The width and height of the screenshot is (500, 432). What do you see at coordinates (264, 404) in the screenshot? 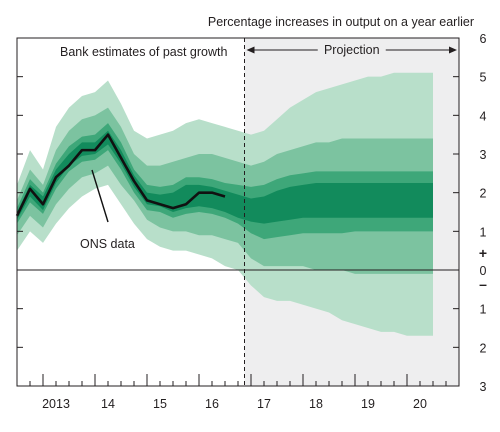
I see `x-tick-label: 17` at bounding box center [264, 404].